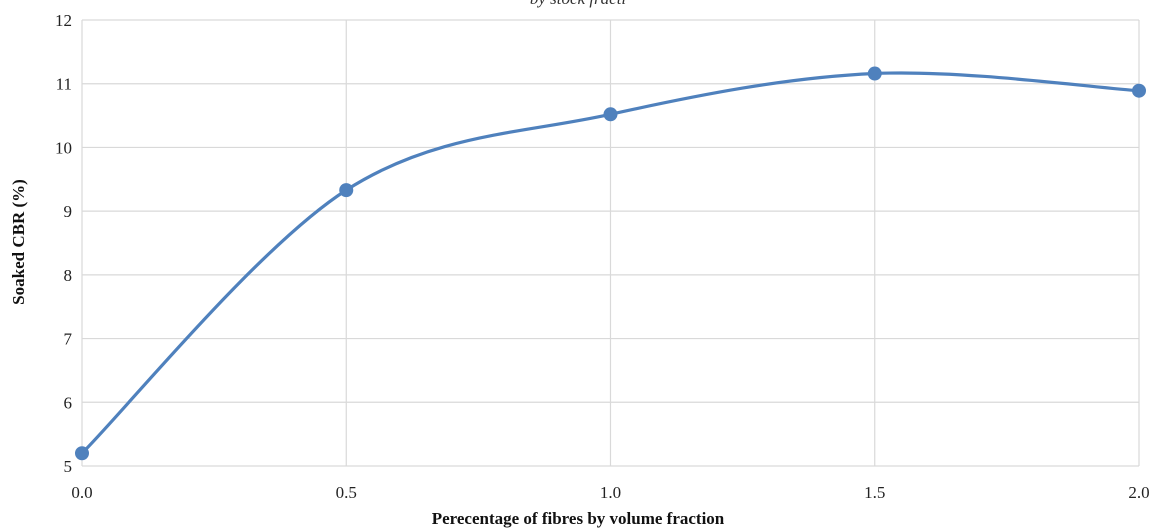  I want to click on x-tick-label: 0.5, so click(346, 492).